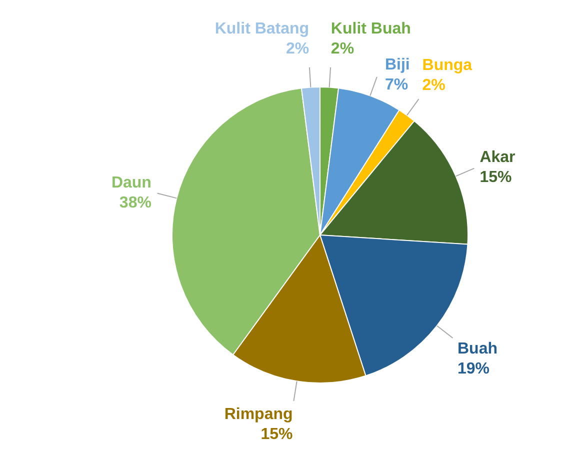 This screenshot has height=451, width=582. Describe the element at coordinates (447, 65) in the screenshot. I see `slice-label: Bunga` at that location.